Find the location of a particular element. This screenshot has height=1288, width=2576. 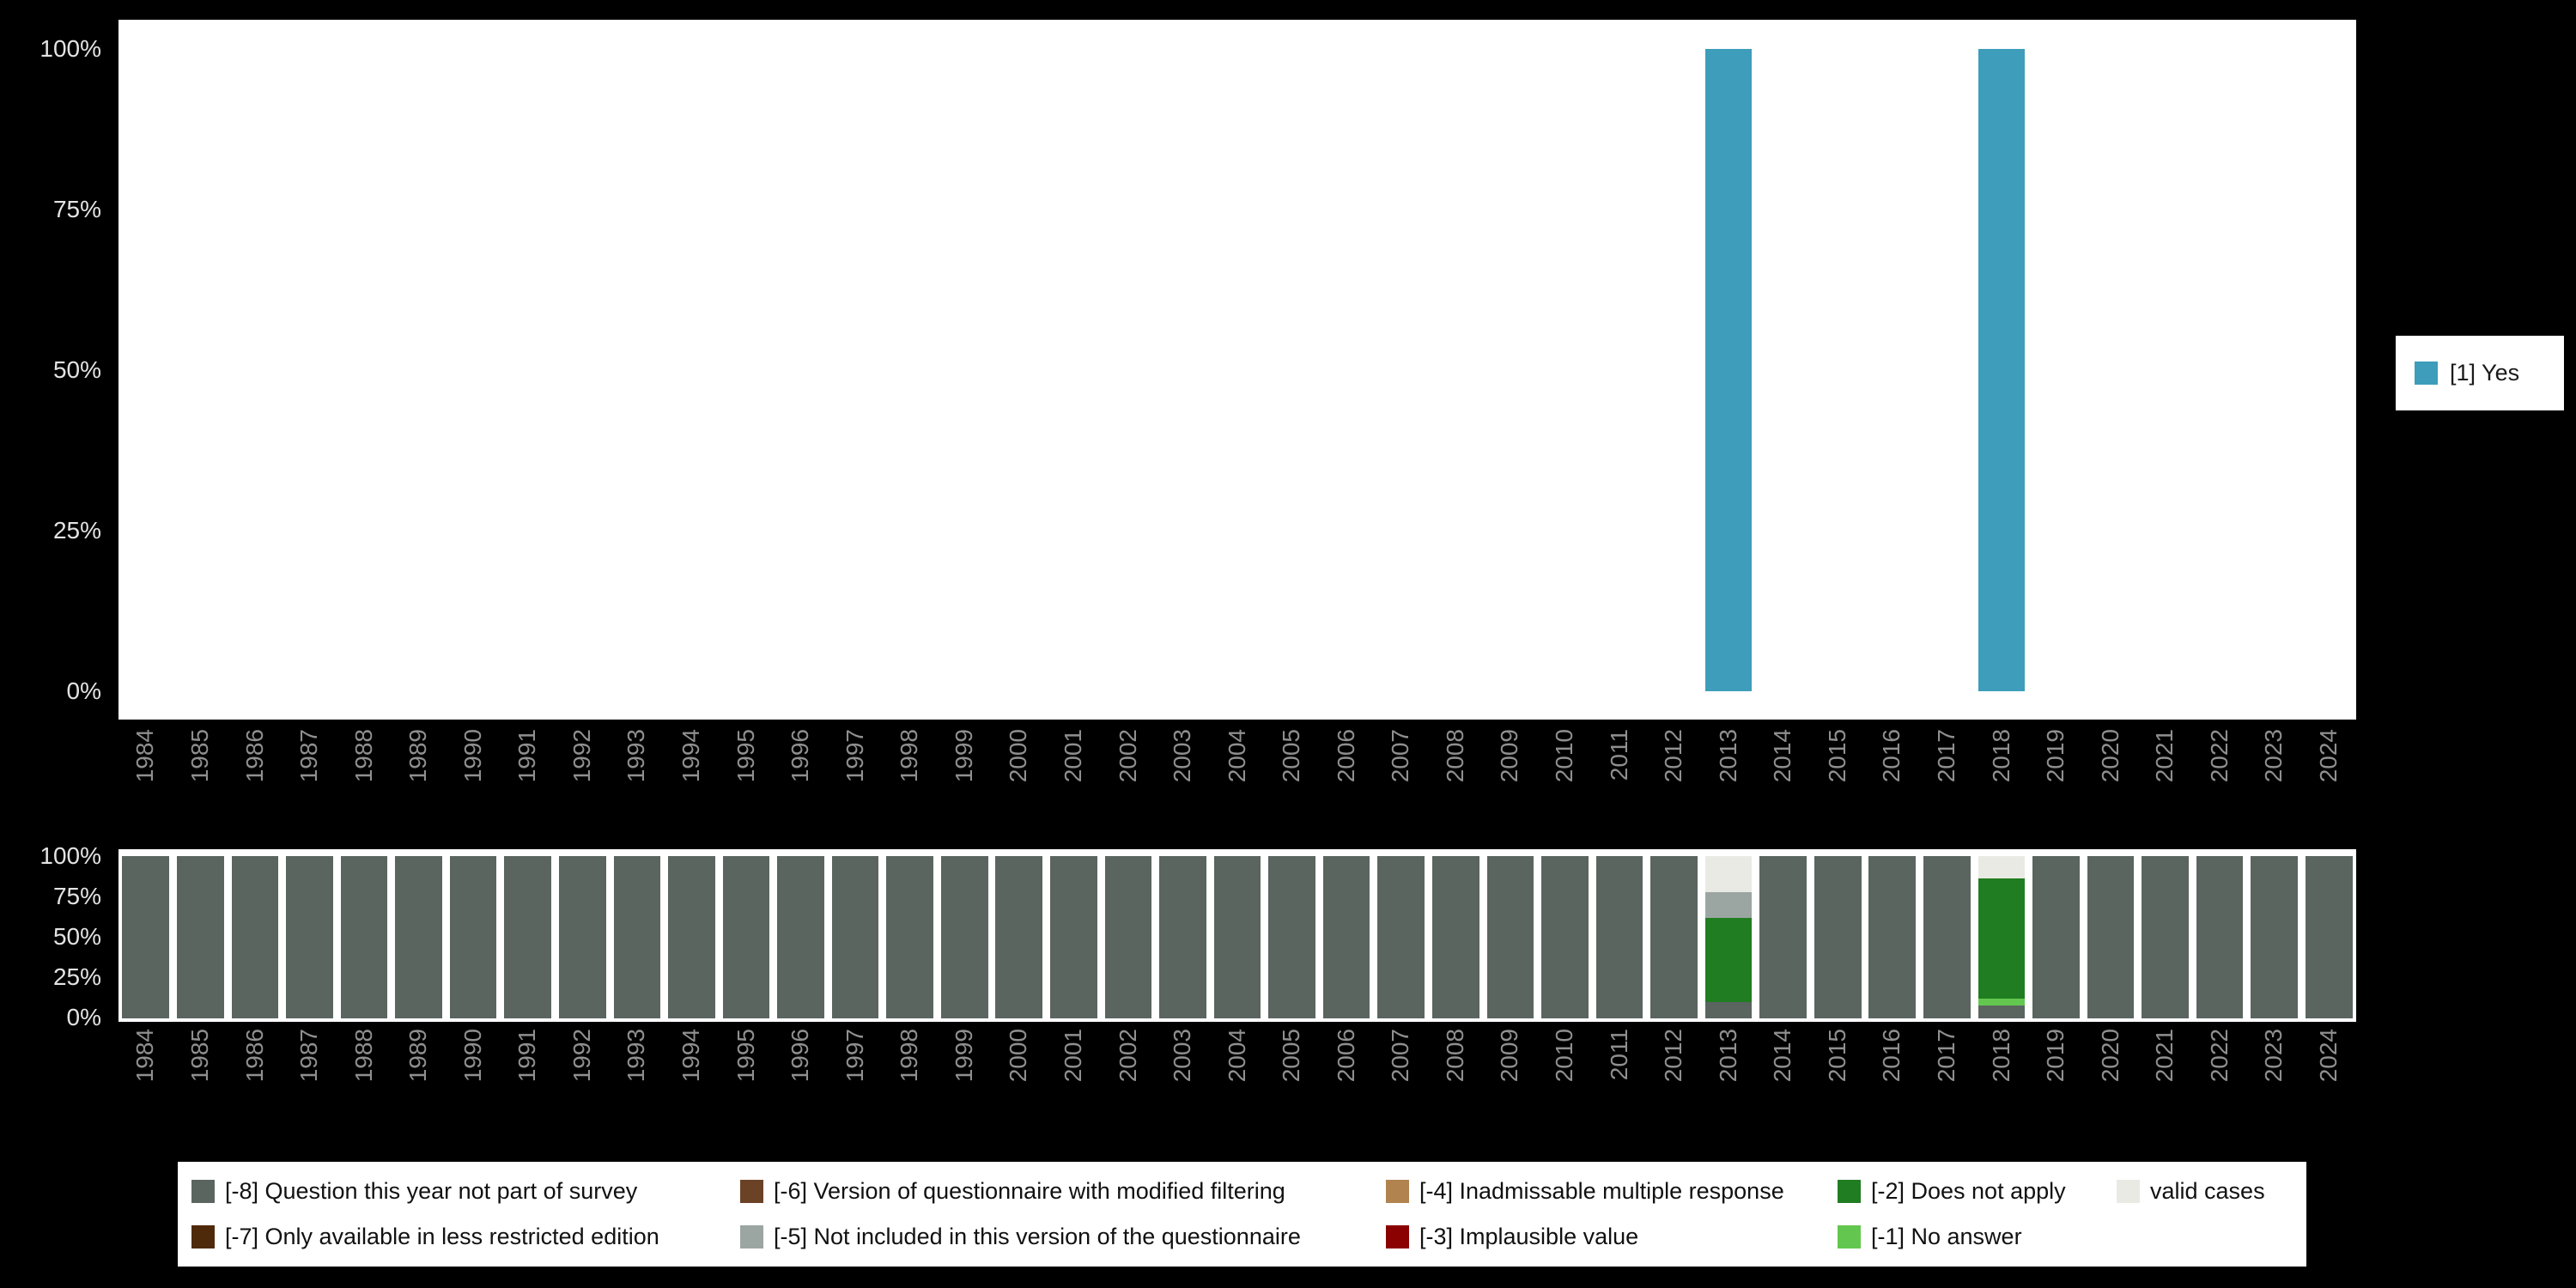

bottom-chart-bars-area is located at coordinates (1237, 937).